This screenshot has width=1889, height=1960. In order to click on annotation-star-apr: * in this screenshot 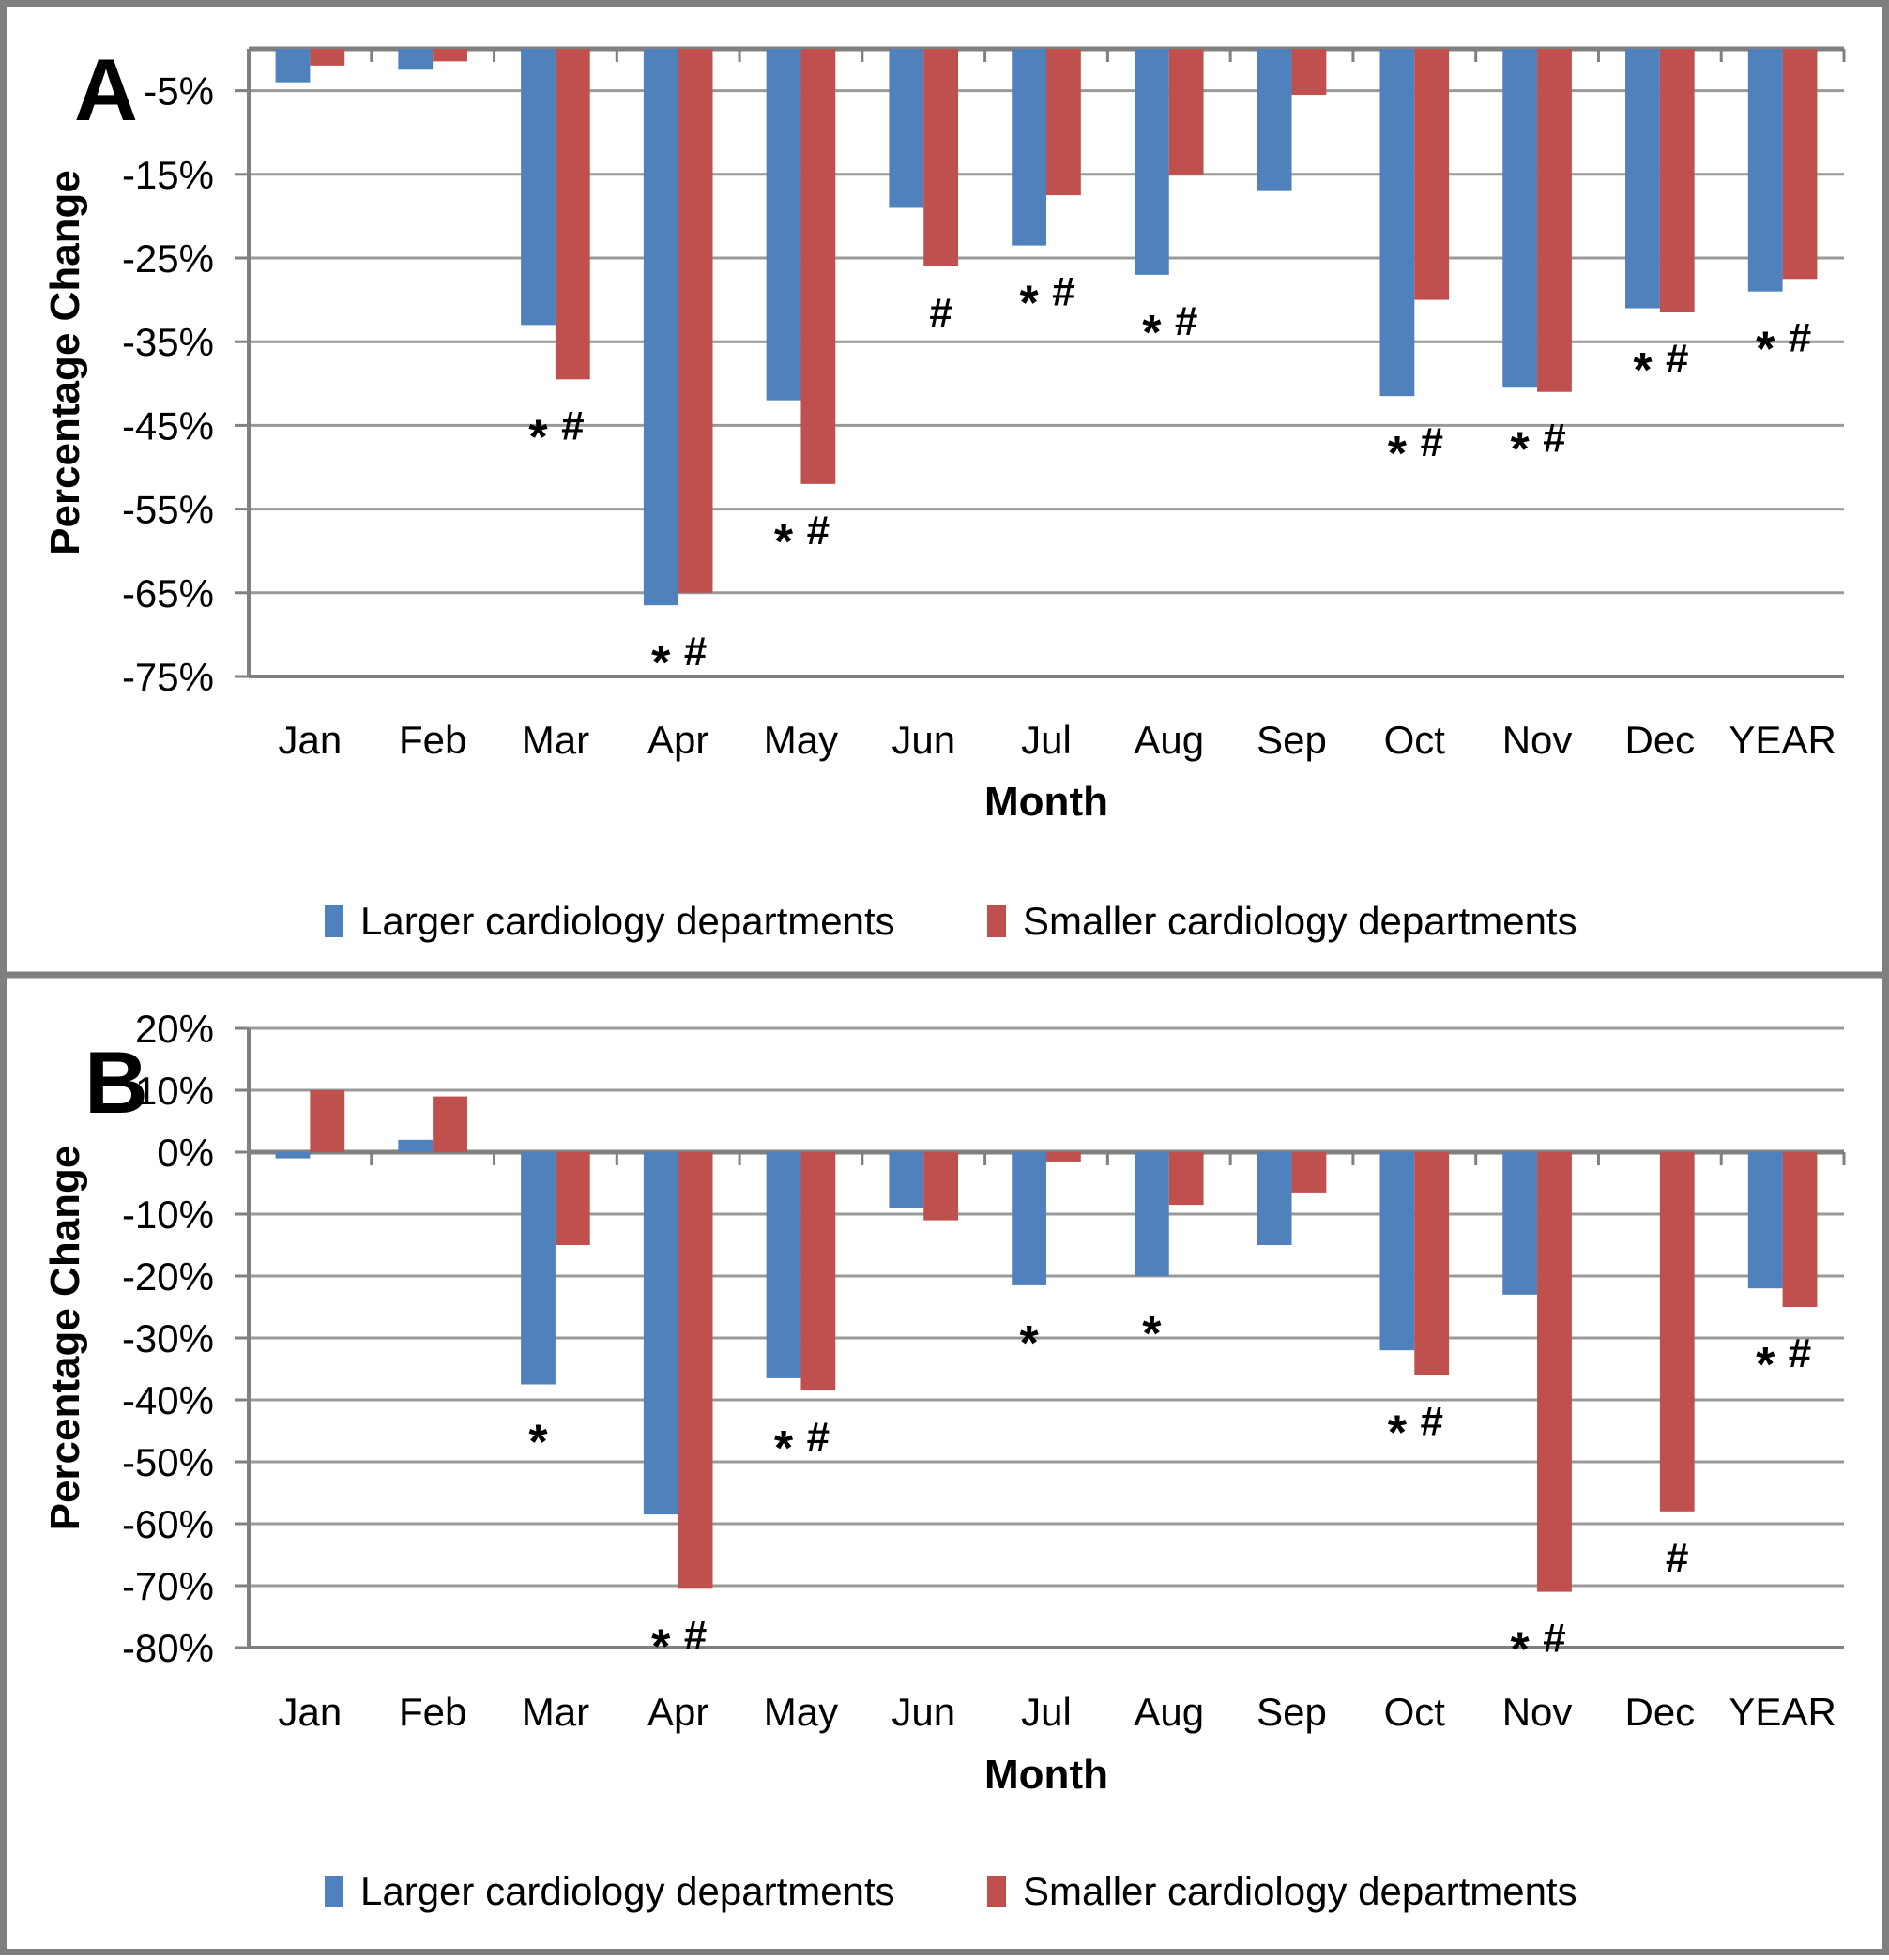, I will do `click(661, 663)`.